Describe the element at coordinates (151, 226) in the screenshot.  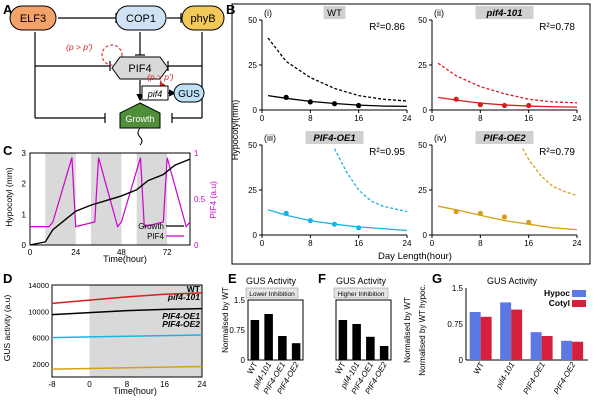
I see `legend-growth-label: Growth` at that location.